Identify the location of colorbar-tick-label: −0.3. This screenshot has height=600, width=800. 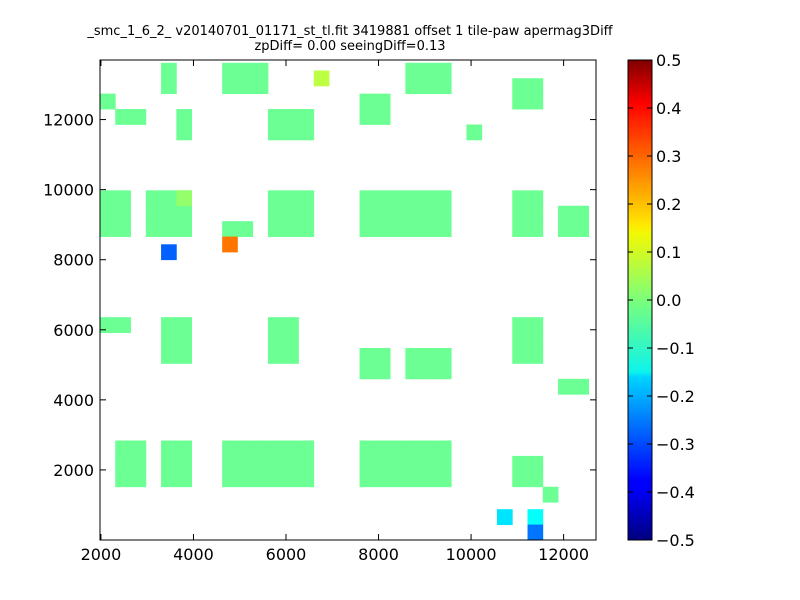
(675, 444).